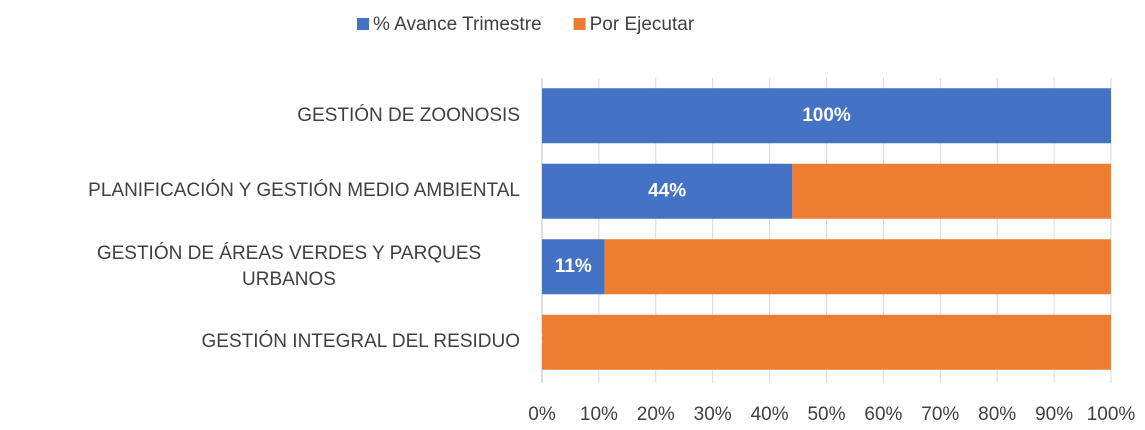 The width and height of the screenshot is (1145, 430). Describe the element at coordinates (770, 414) in the screenshot. I see `x-tick-label: 40%` at that location.